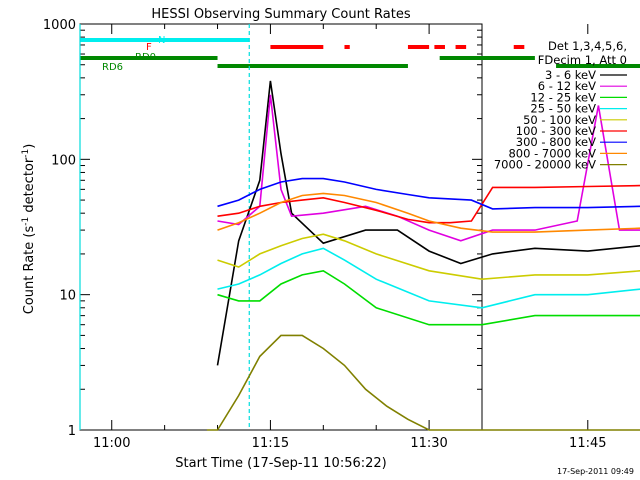 Image resolution: width=640 pixels, height=480 pixels. Describe the element at coordinates (149, 47) in the screenshot. I see `flag-label-f: F` at that location.